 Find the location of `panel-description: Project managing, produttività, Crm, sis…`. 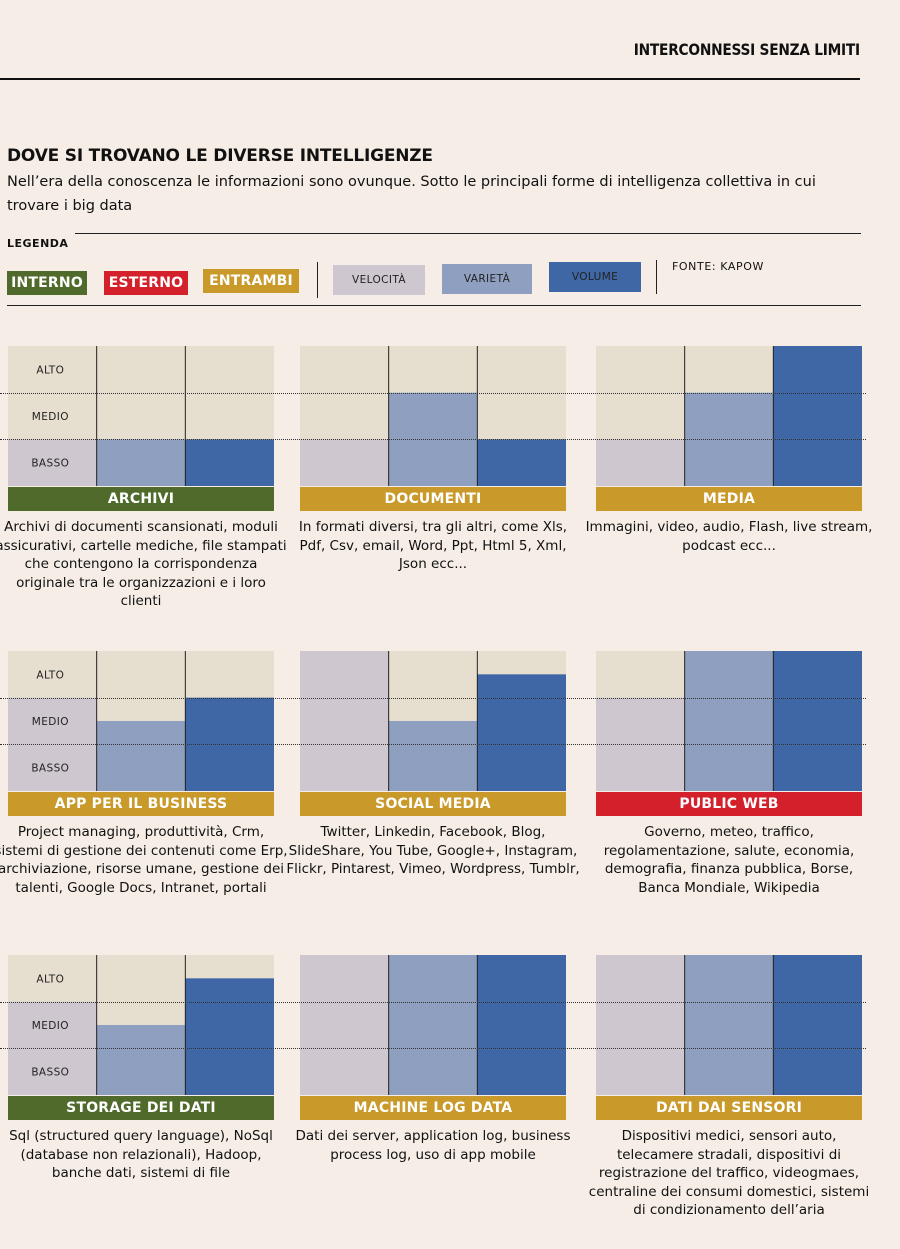

panel-description: Project managing, produttività, Crm, sis… is located at coordinates (144, 860).